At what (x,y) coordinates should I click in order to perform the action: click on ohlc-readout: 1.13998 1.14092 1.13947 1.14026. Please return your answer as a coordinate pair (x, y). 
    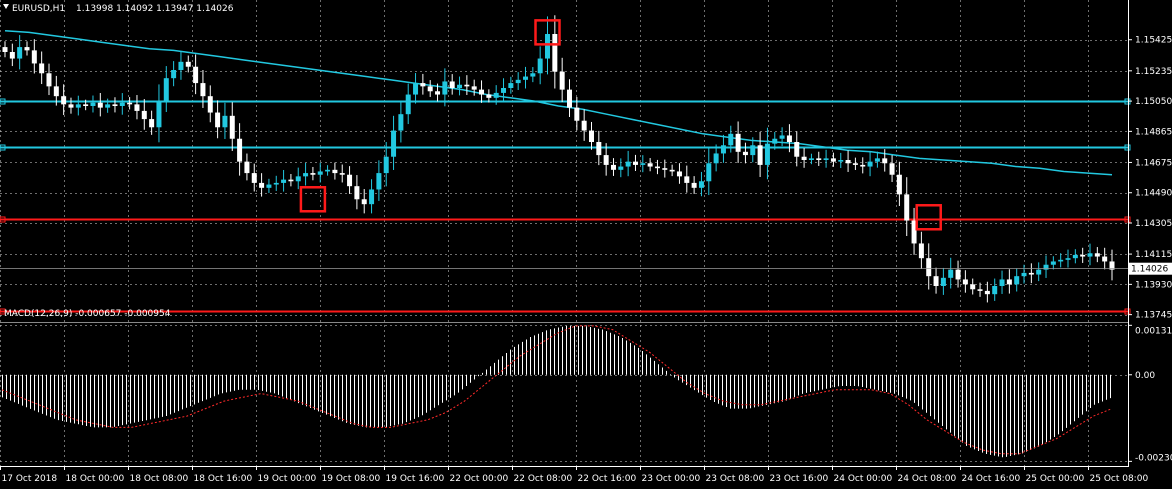
    Looking at the image, I should click on (155, 9).